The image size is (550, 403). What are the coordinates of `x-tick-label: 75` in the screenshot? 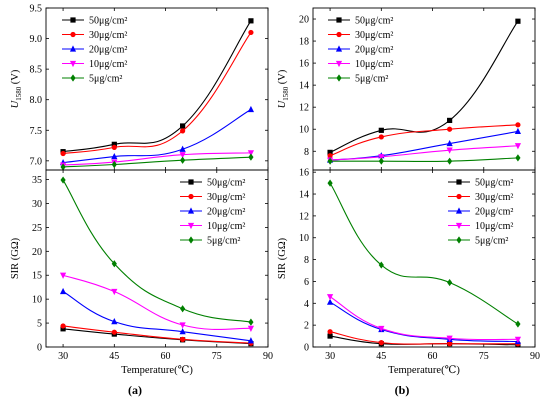 It's located at (484, 356).